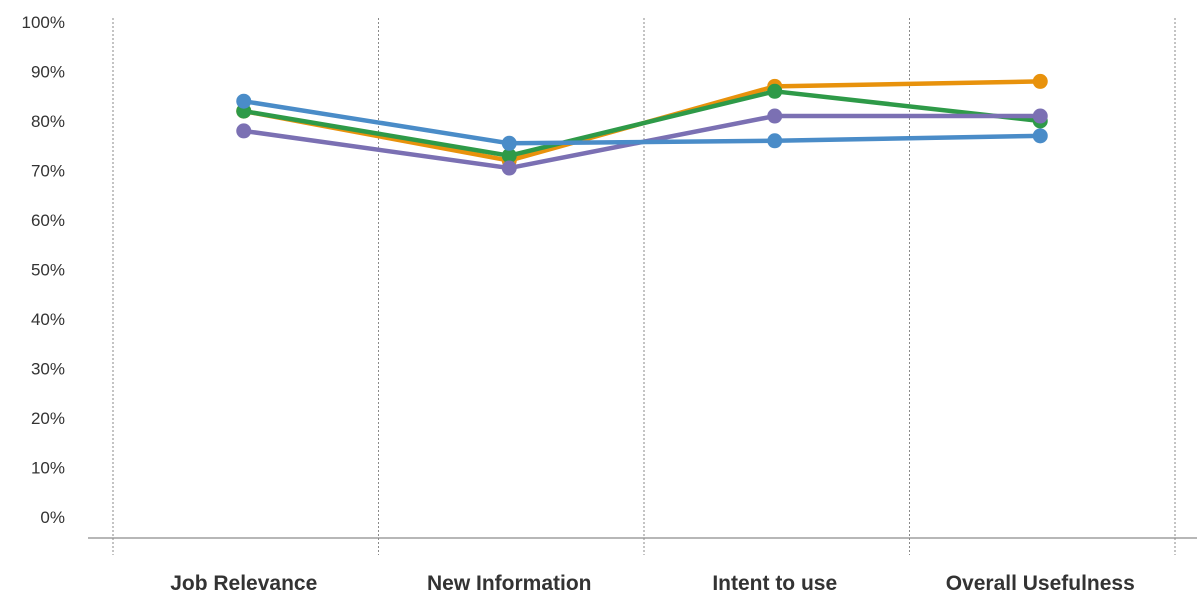 This screenshot has width=1197, height=595. I want to click on series-layer, so click(642, 124).